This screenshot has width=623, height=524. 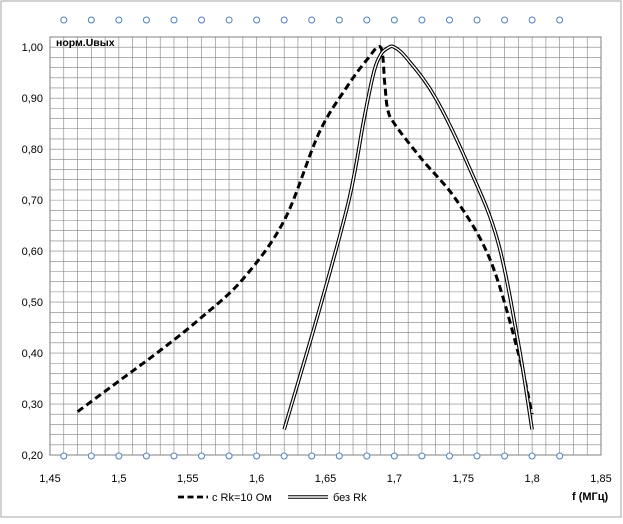 I want to click on x-axis-title: f (МГц), so click(x=590, y=497).